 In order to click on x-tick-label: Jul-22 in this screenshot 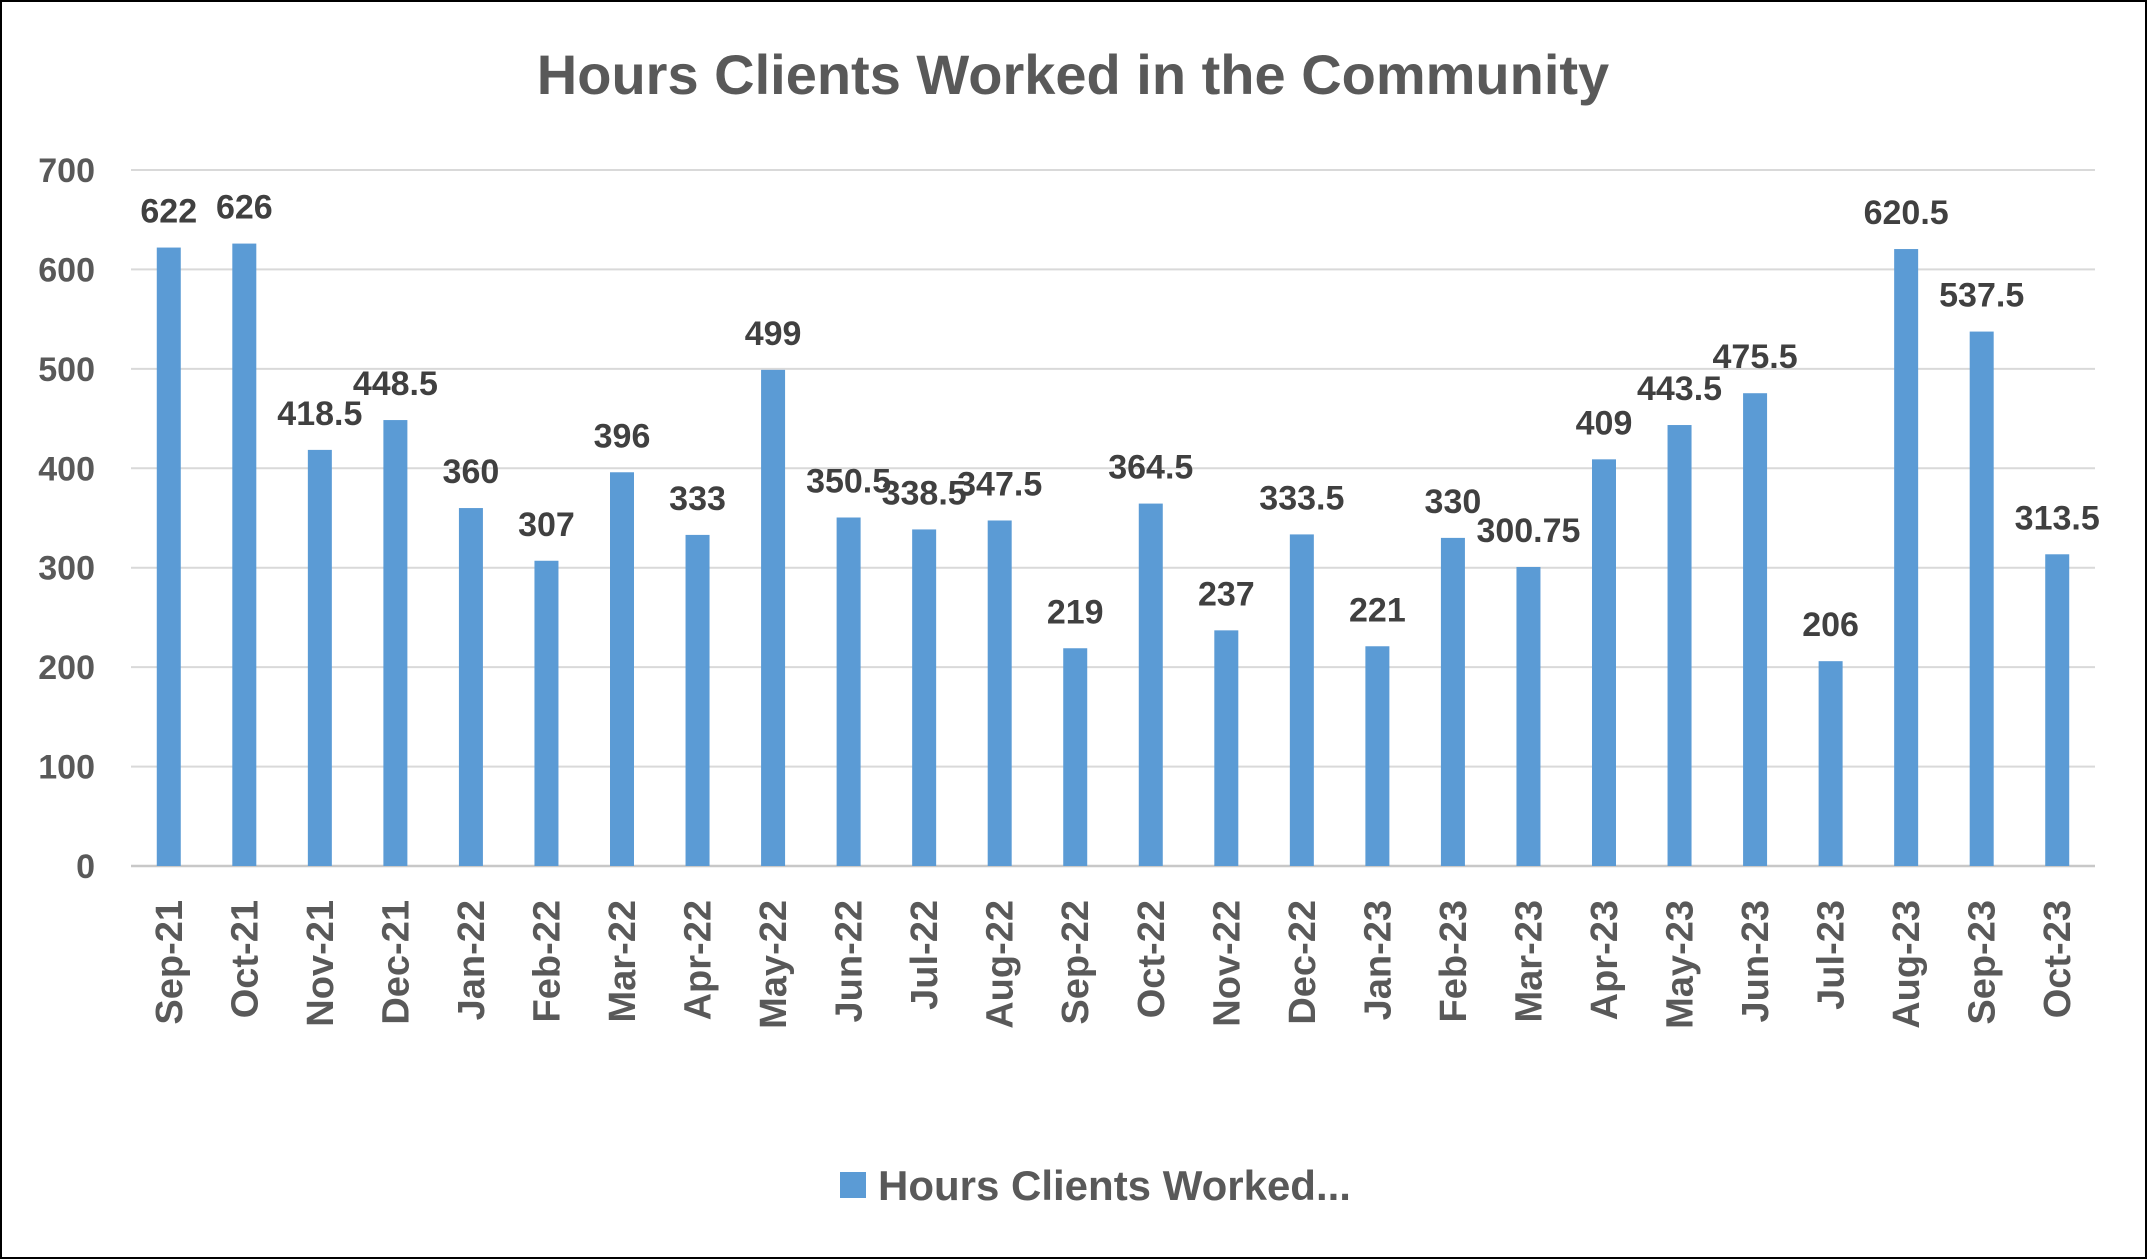, I will do `click(925, 955)`.